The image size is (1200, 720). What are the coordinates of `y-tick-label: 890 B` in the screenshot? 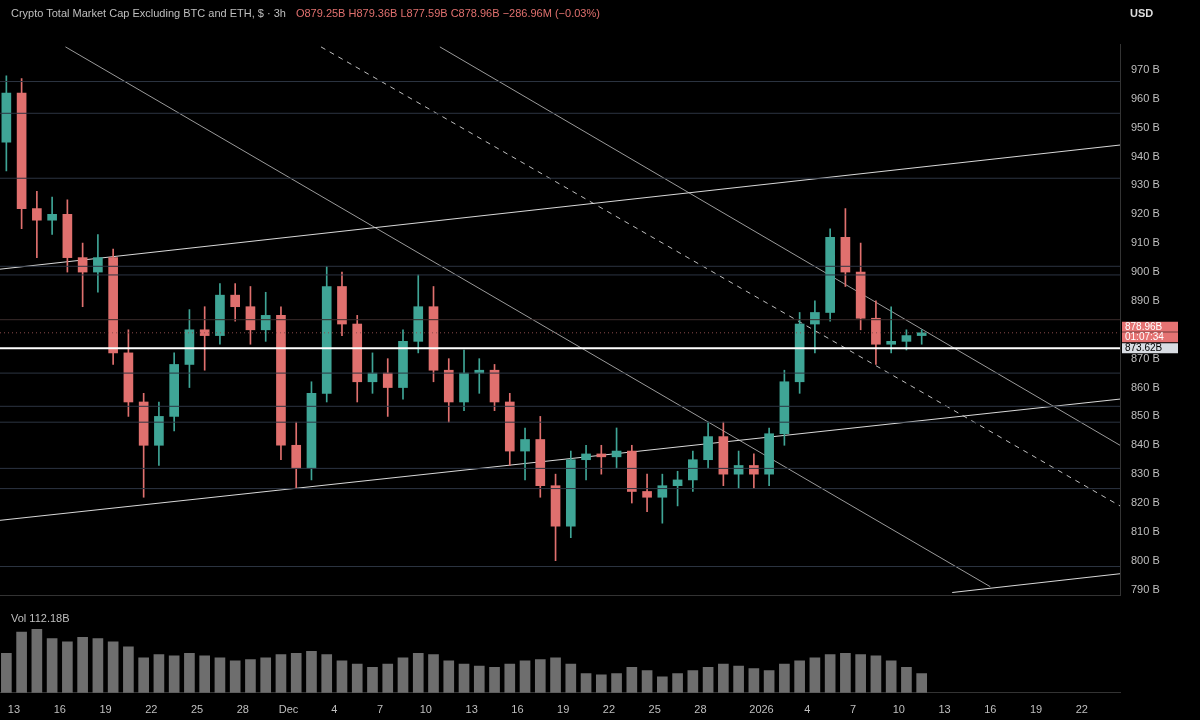 It's located at (1145, 299).